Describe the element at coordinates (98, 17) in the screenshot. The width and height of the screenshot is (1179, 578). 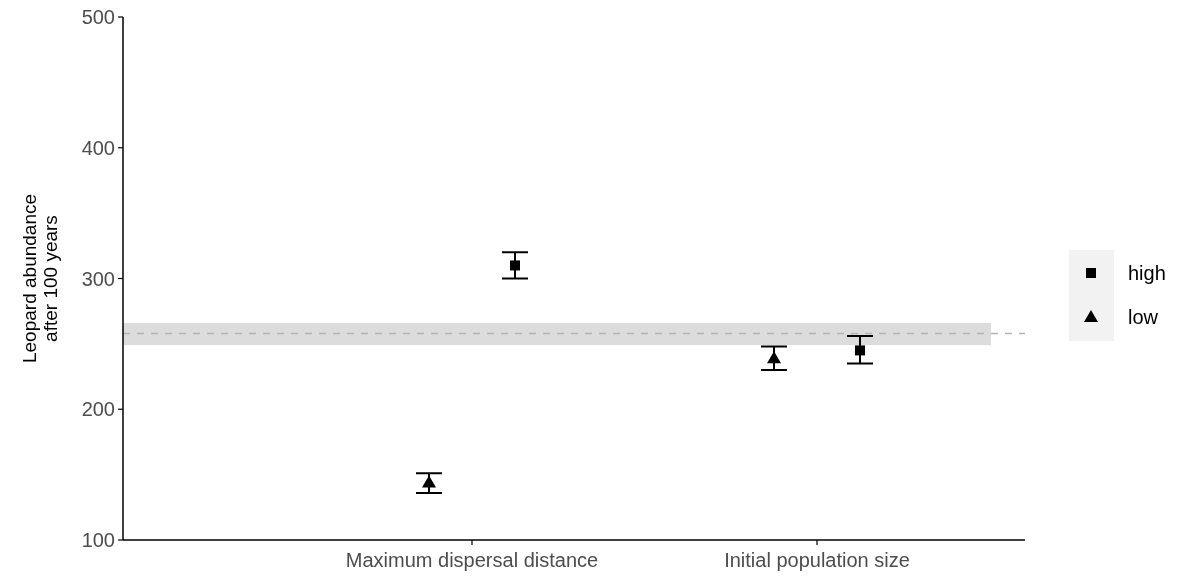
I see `y-tick-label: 500` at that location.